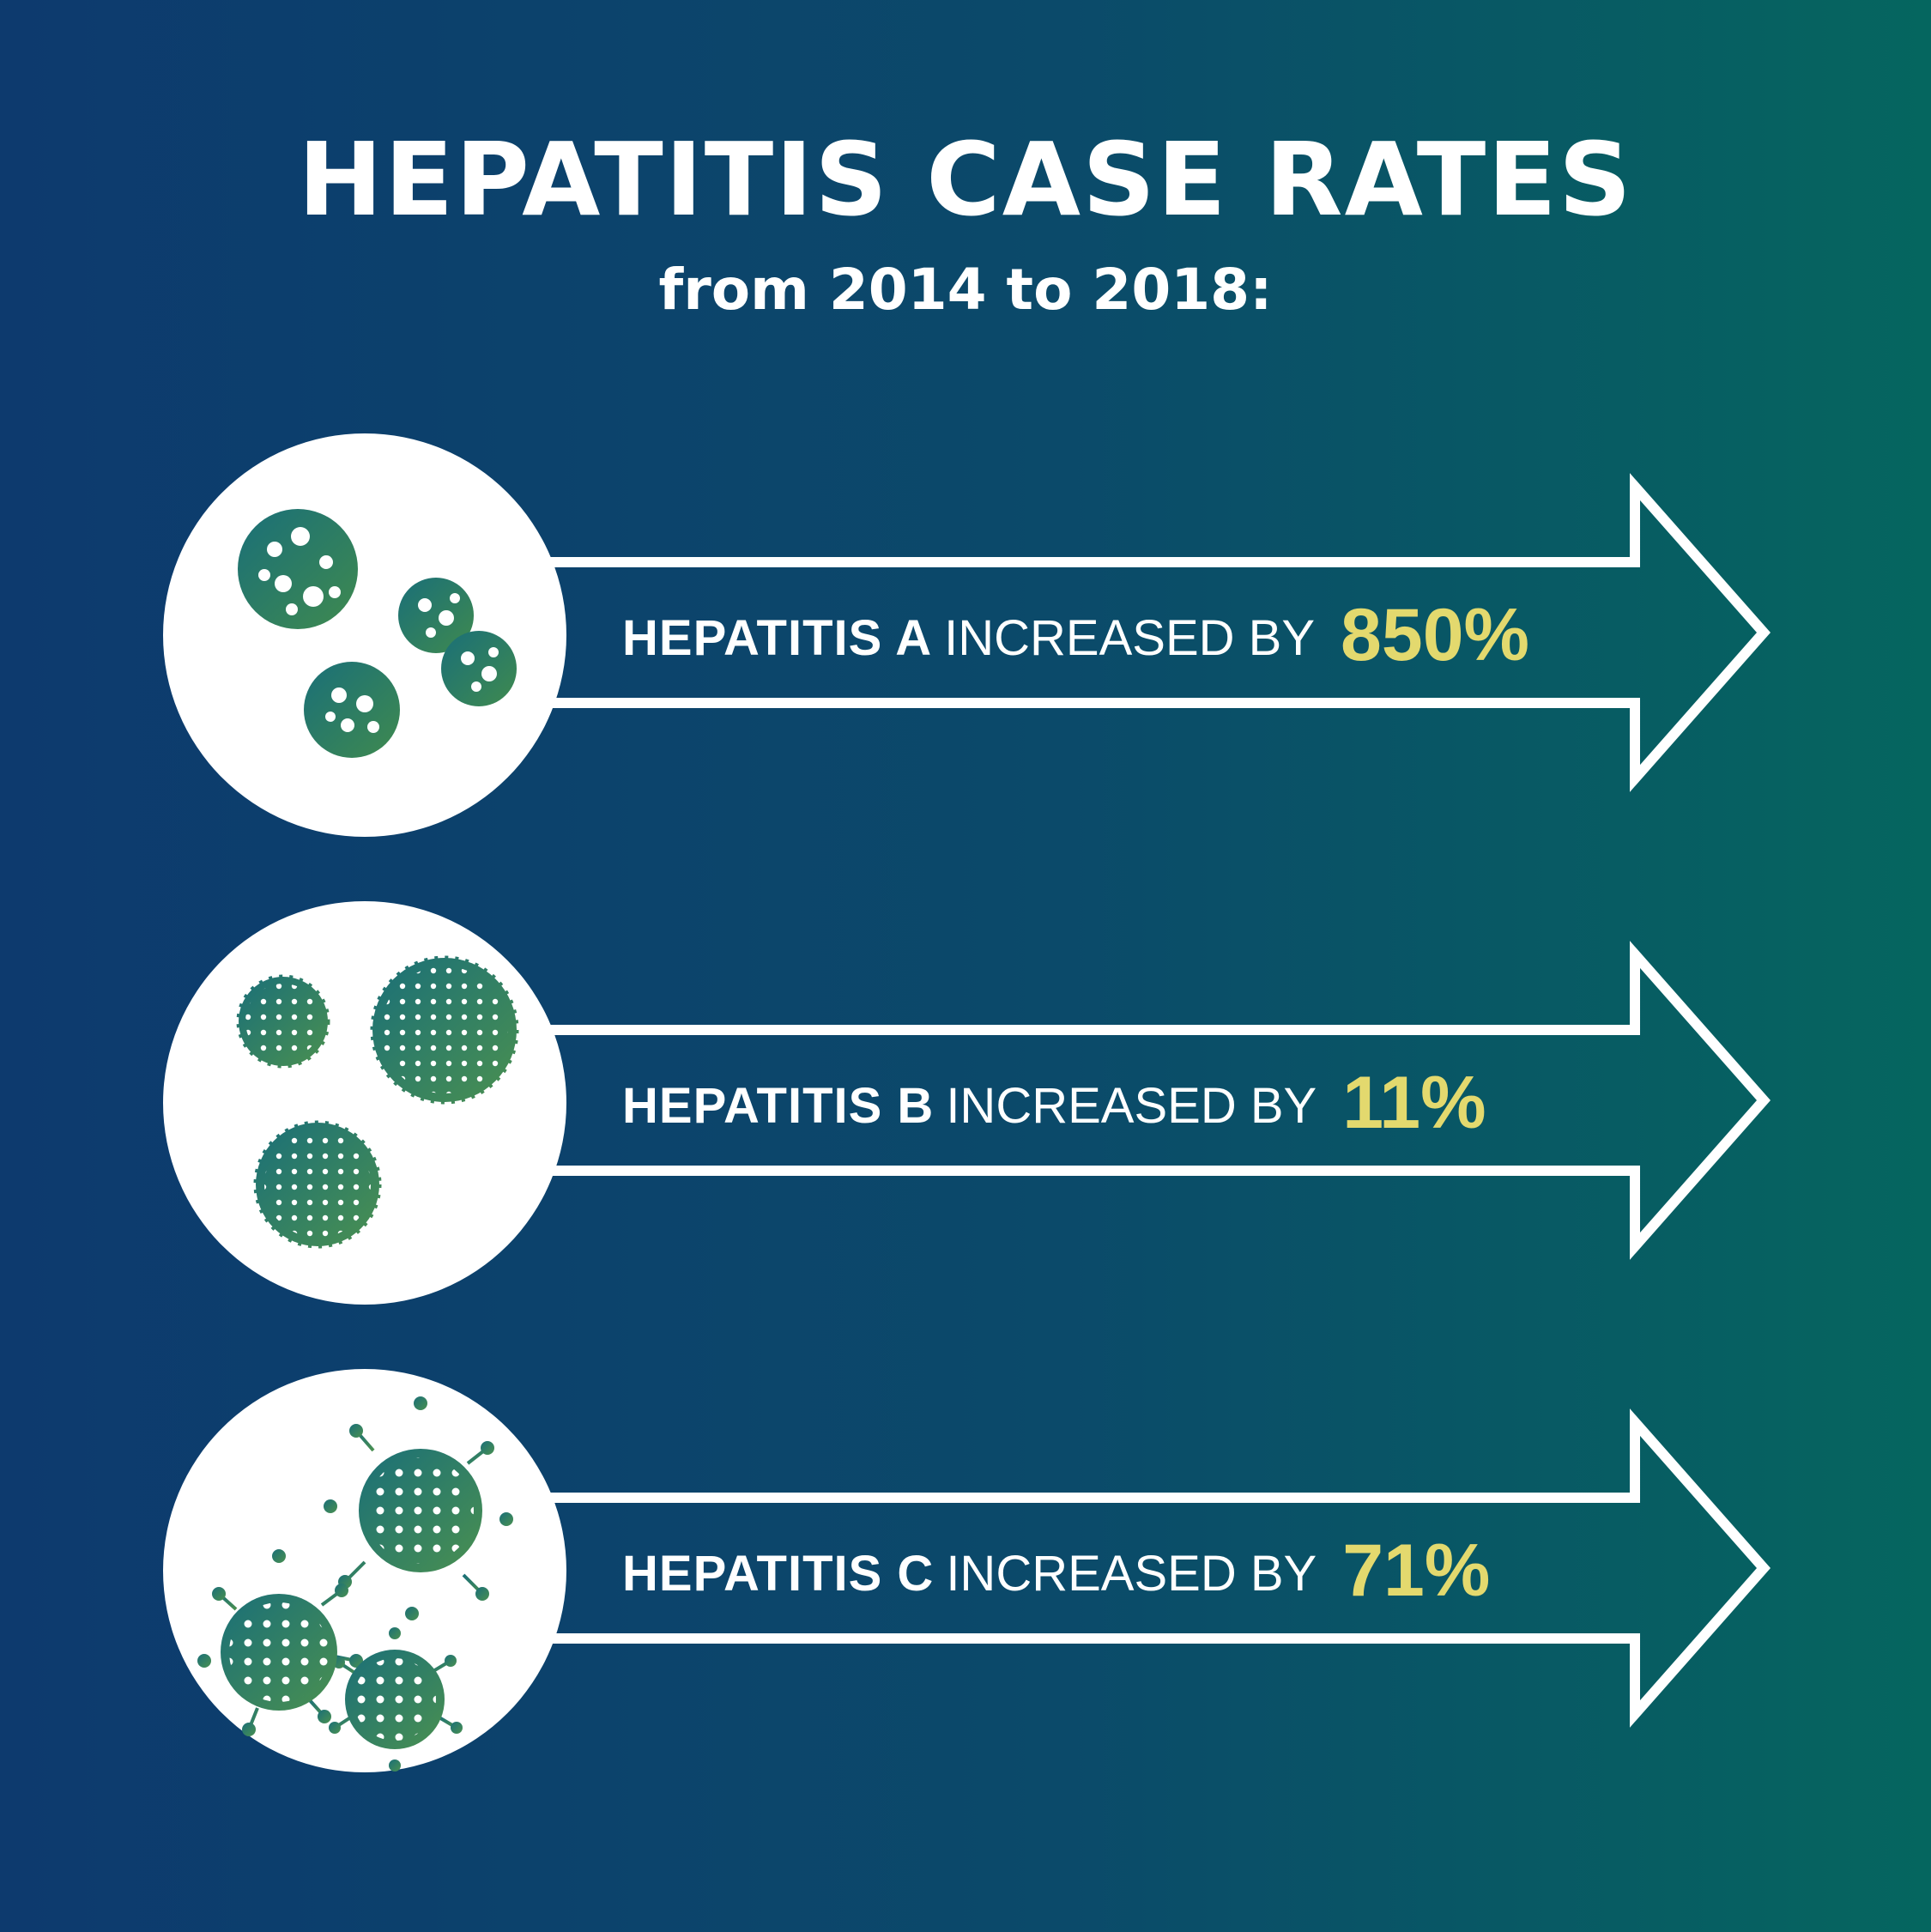 The height and width of the screenshot is (1932, 1931). I want to click on increase-percent: 850%, so click(1435, 635).